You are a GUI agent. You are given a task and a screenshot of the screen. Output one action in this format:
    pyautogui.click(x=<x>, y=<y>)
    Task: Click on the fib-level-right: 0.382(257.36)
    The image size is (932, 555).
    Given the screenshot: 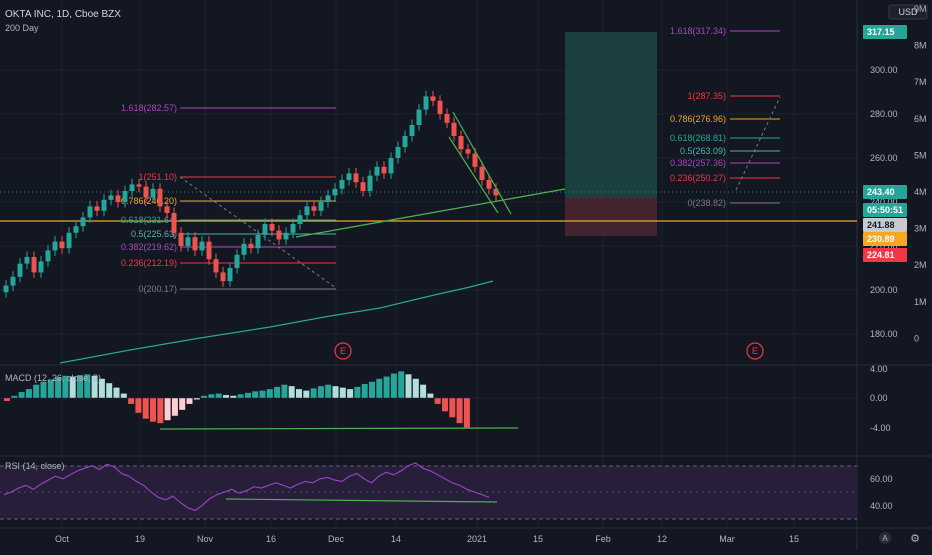 What is the action you would take?
    pyautogui.click(x=725, y=163)
    